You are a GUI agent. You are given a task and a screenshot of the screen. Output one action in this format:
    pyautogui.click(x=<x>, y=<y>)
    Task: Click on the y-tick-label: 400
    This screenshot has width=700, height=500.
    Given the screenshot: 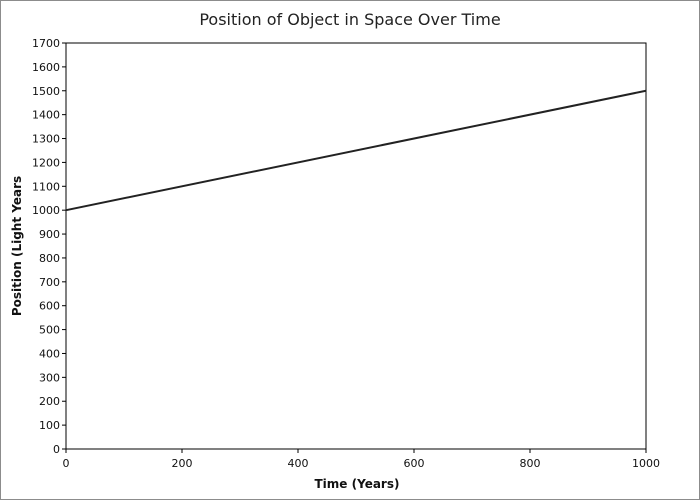 What is the action you would take?
    pyautogui.click(x=49, y=353)
    